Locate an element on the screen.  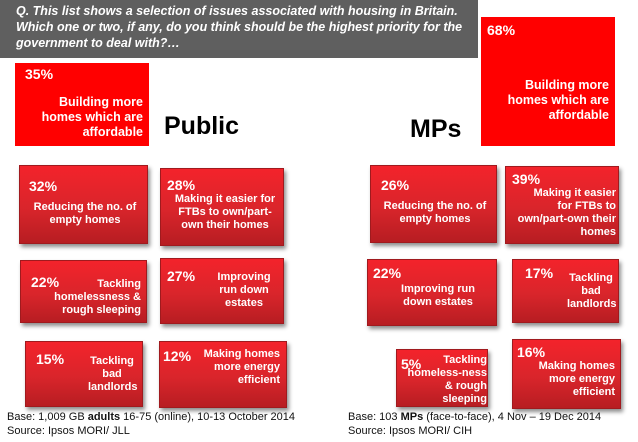
mps-box-empty-homes-value: 26% is located at coordinates (395, 185).